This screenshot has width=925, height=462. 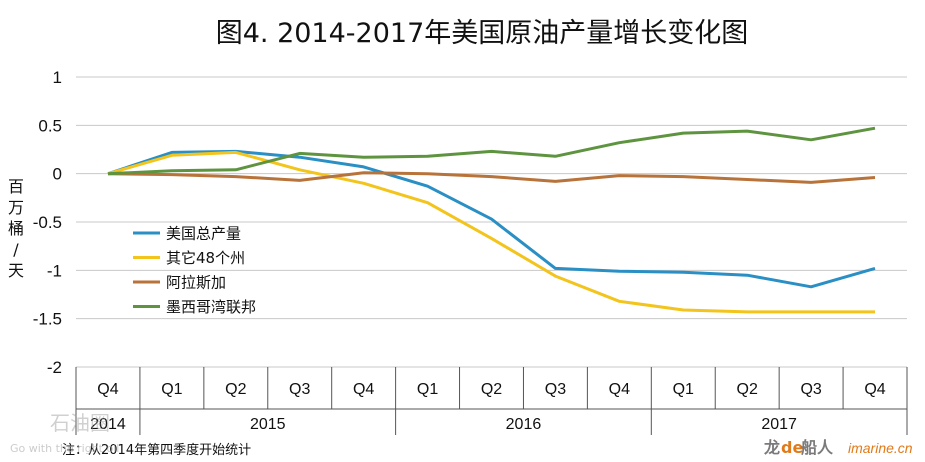 I want to click on y-tick-label: -0.5, so click(x=47, y=222).